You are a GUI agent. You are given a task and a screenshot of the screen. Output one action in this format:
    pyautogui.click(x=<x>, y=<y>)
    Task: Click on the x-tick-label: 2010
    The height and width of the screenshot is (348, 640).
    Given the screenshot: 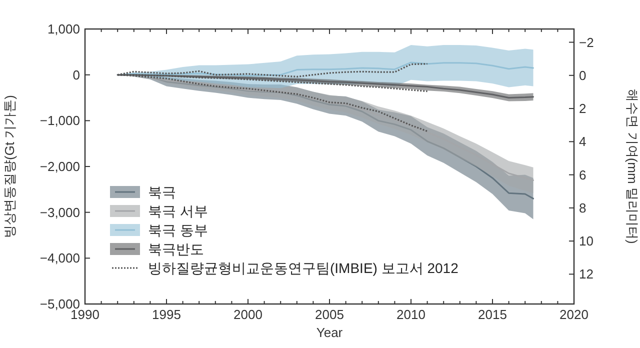 What is the action you would take?
    pyautogui.click(x=411, y=314)
    